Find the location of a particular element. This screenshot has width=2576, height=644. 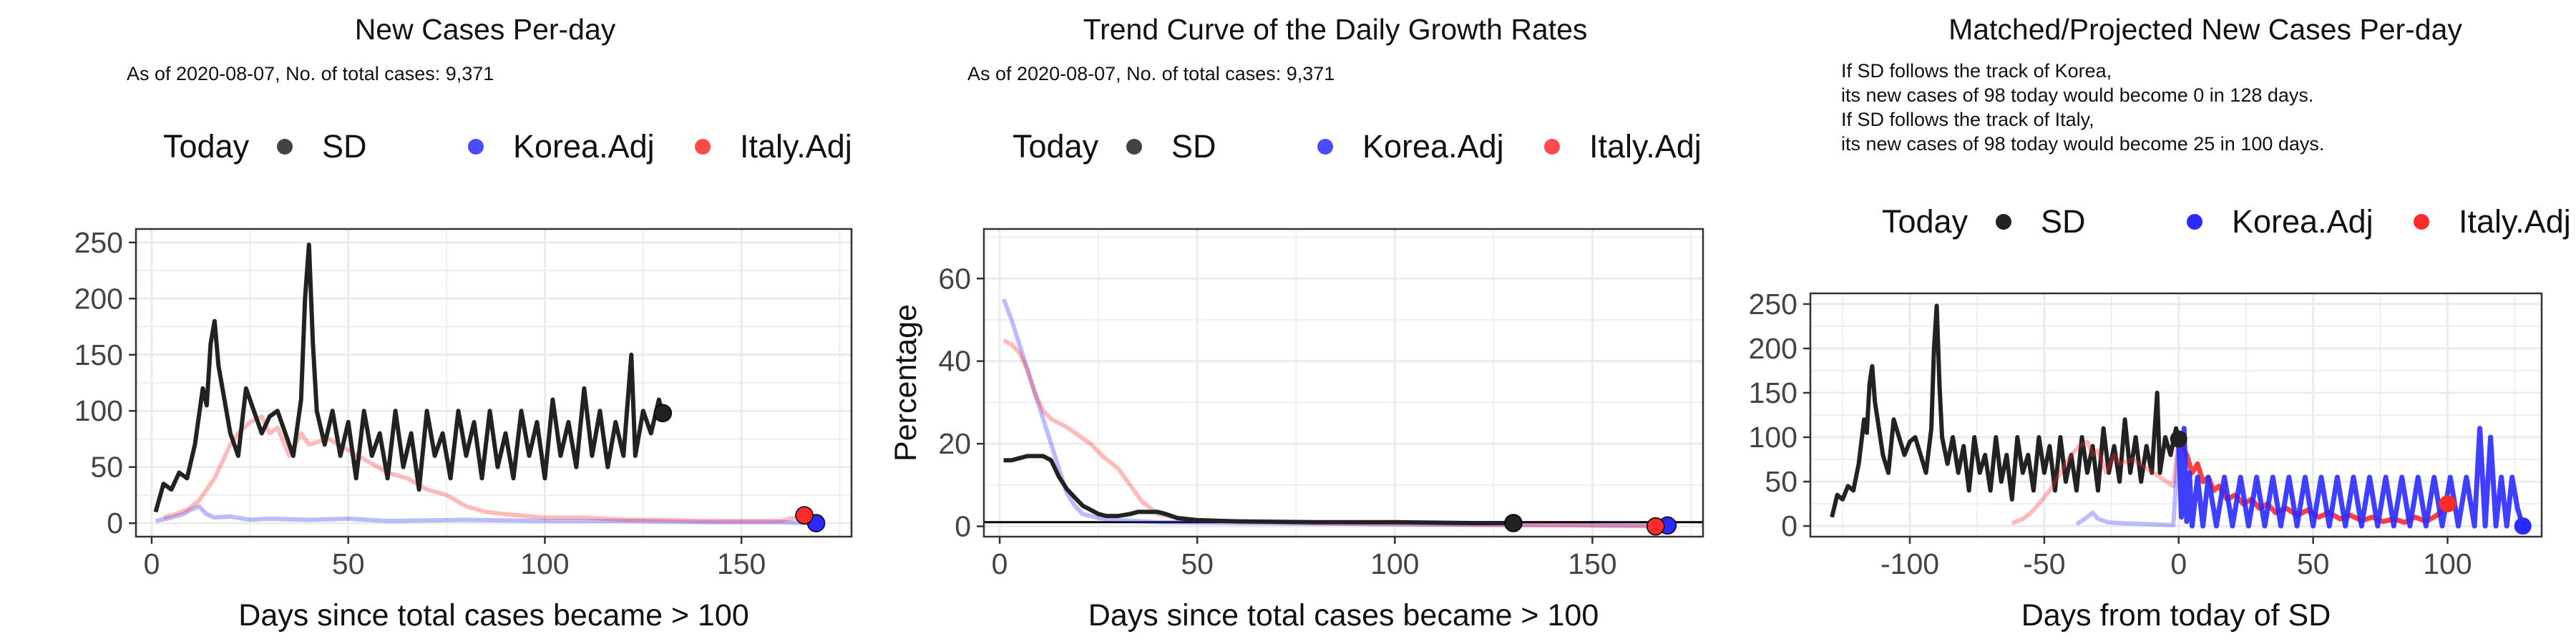

plot-background is located at coordinates (1343, 383).